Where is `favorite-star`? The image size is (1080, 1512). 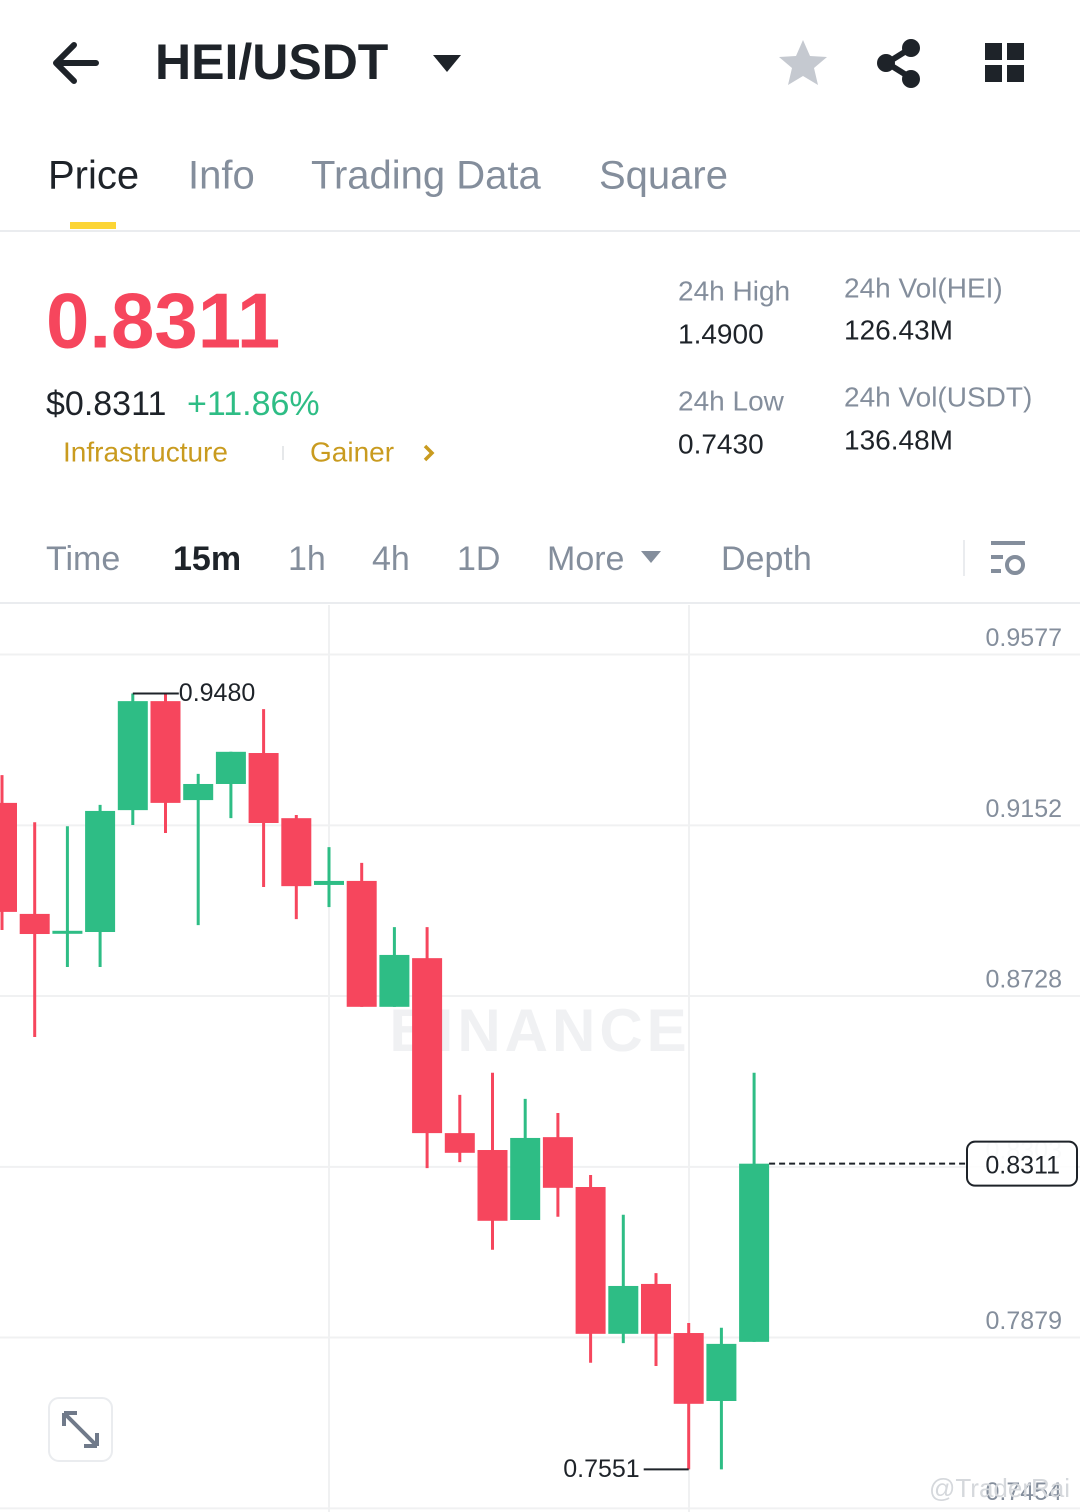 favorite-star is located at coordinates (803, 62).